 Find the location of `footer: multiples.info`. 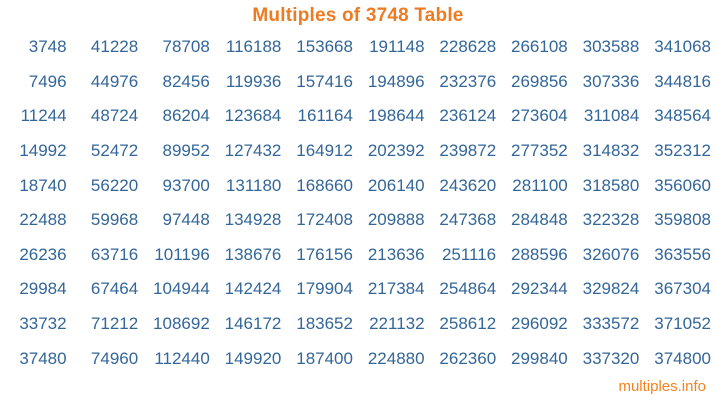

footer: multiples.info is located at coordinates (662, 386).